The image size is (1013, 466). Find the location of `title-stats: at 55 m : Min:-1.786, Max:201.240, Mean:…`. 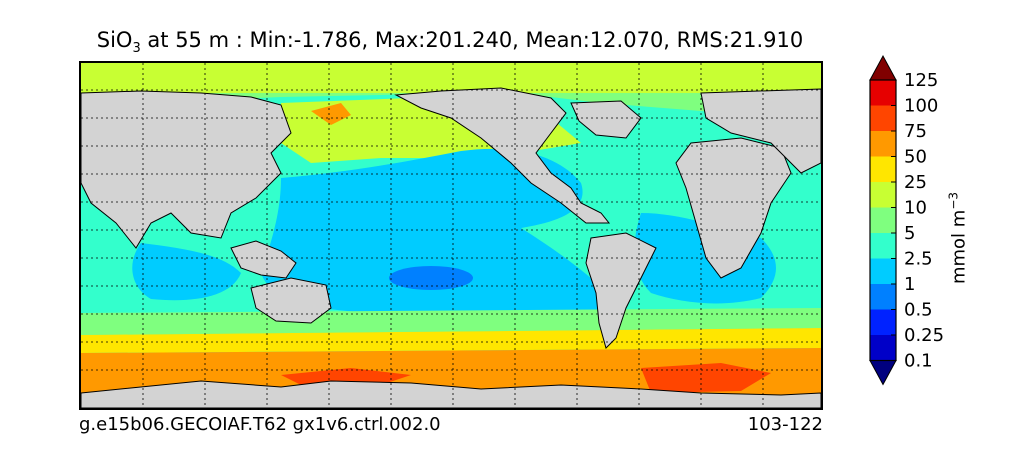

title-stats: at 55 m : Min:-1.786, Max:201.240, Mean:… is located at coordinates (472, 40).